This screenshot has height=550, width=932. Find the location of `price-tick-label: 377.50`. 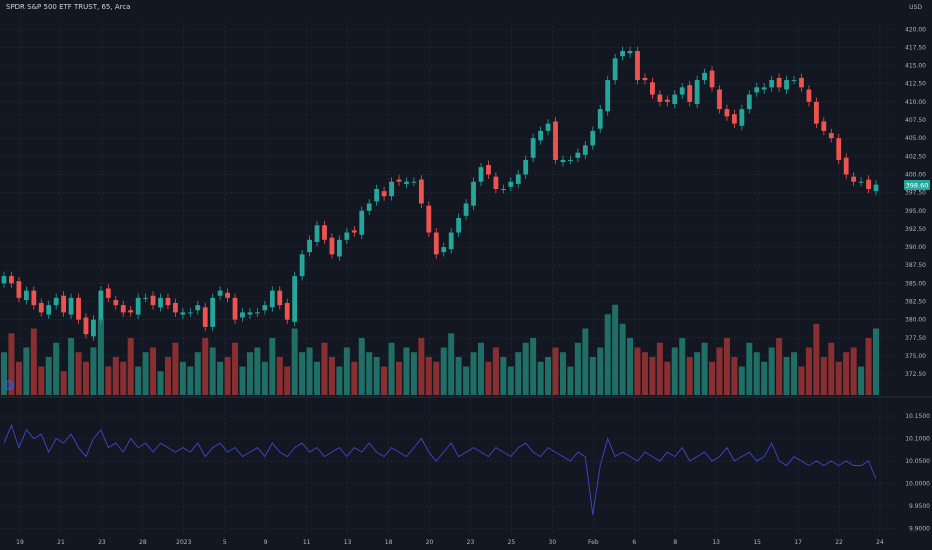

price-tick-label: 377.50 is located at coordinates (915, 338).